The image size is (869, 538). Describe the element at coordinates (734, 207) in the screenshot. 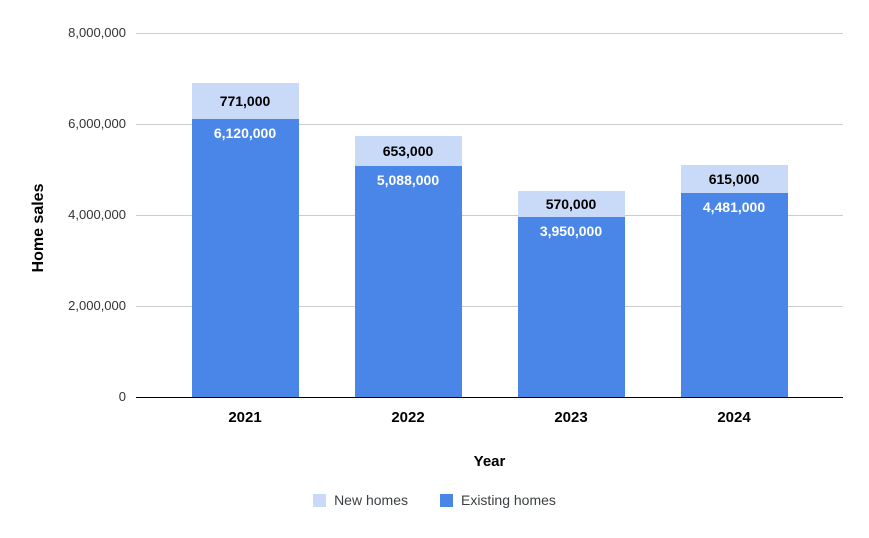

I see `data-label-existing-homes-2024: 4,481,000` at that location.